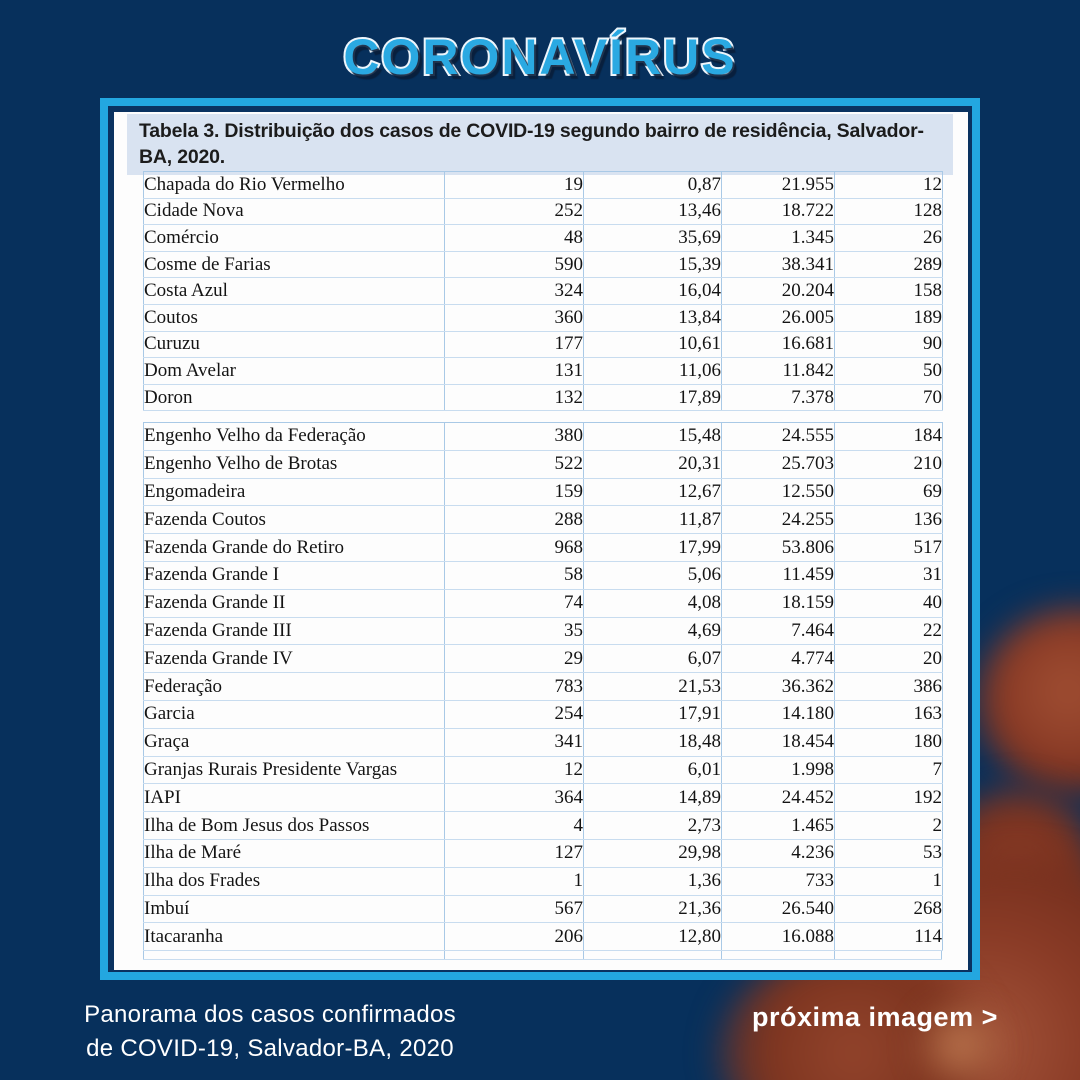  What do you see at coordinates (778, 631) in the screenshot?
I see `value-cell: 7.464` at bounding box center [778, 631].